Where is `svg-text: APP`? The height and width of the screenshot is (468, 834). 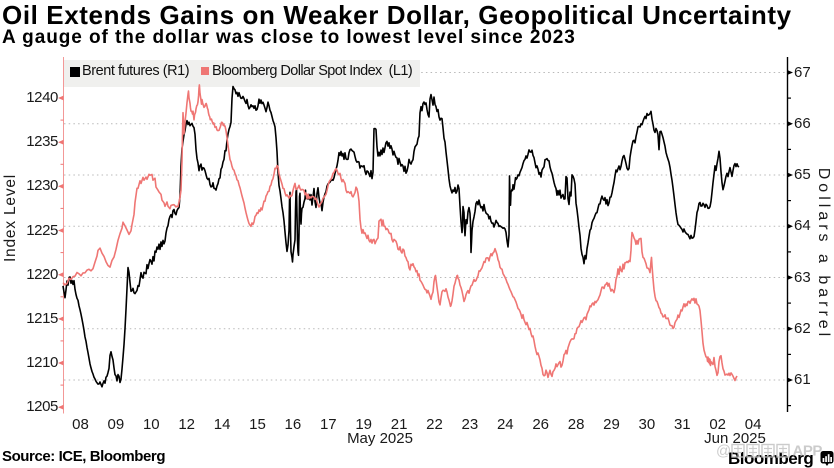 svg-text: APP is located at coordinates (808, 451).